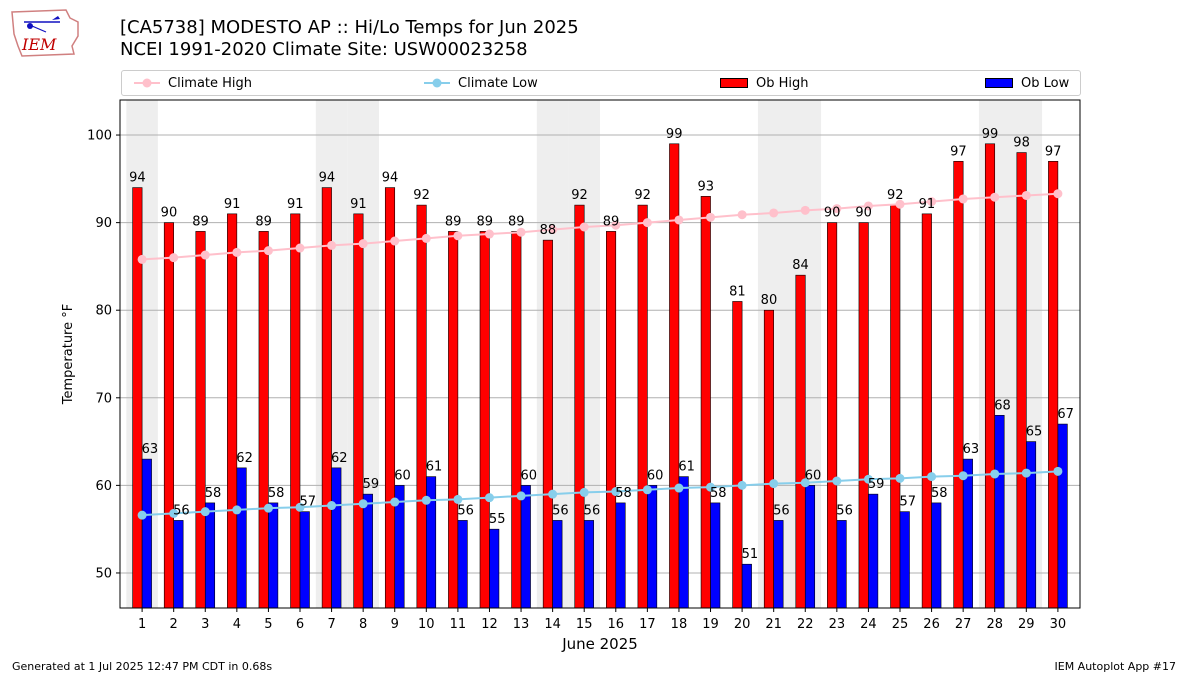 This screenshot has height=675, width=1200. What do you see at coordinates (426, 624) in the screenshot?
I see `x-tick-label: 10` at bounding box center [426, 624].